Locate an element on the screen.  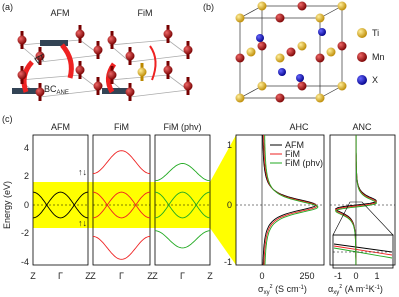
unit: (S cm is located at coordinates (286, 289).